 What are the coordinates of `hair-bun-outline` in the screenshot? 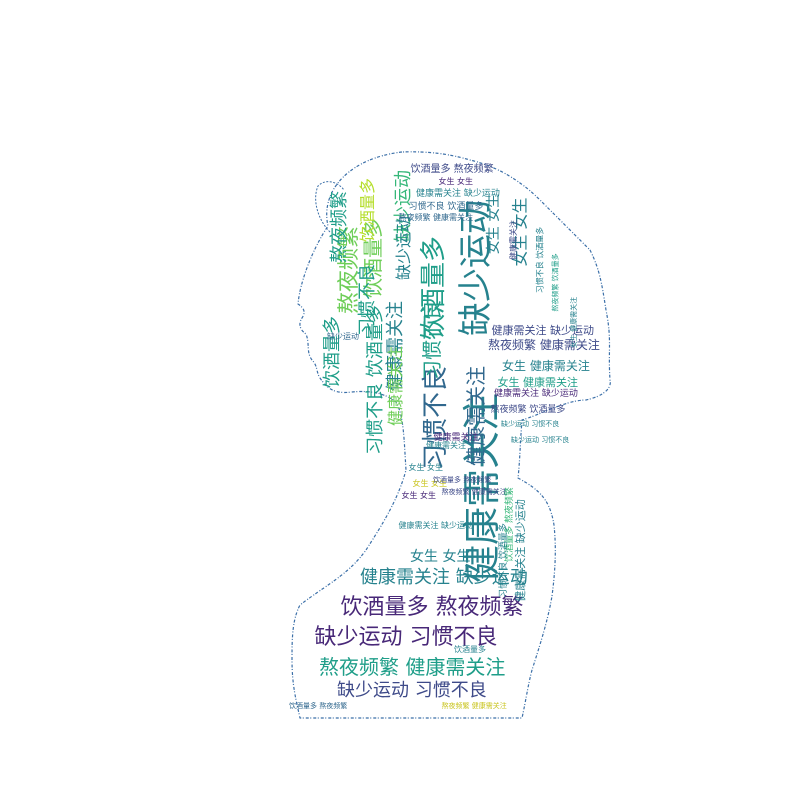 It's located at (330, 207).